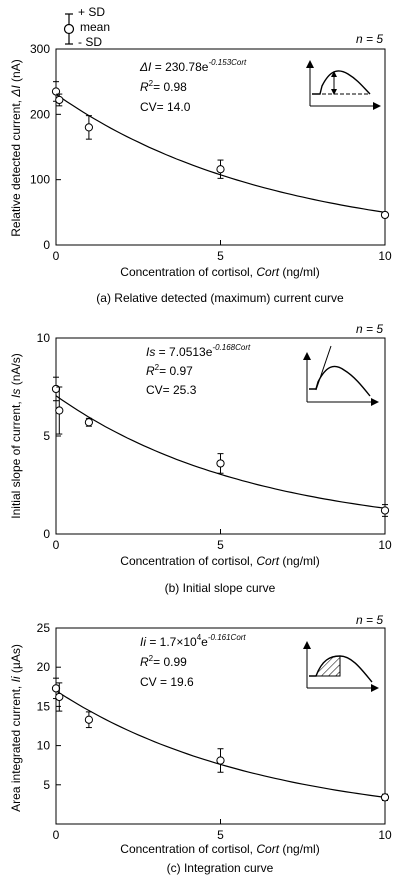 The height and width of the screenshot is (879, 400). I want to click on legend-marker, so click(69, 29).